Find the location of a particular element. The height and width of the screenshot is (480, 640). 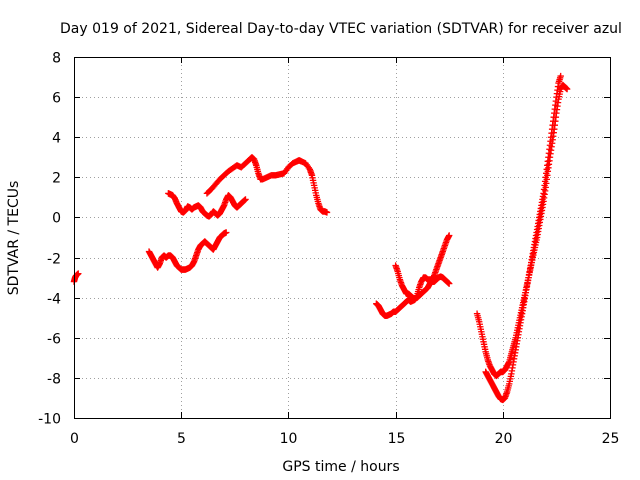

y-tick-label: 6 is located at coordinates (56, 99).